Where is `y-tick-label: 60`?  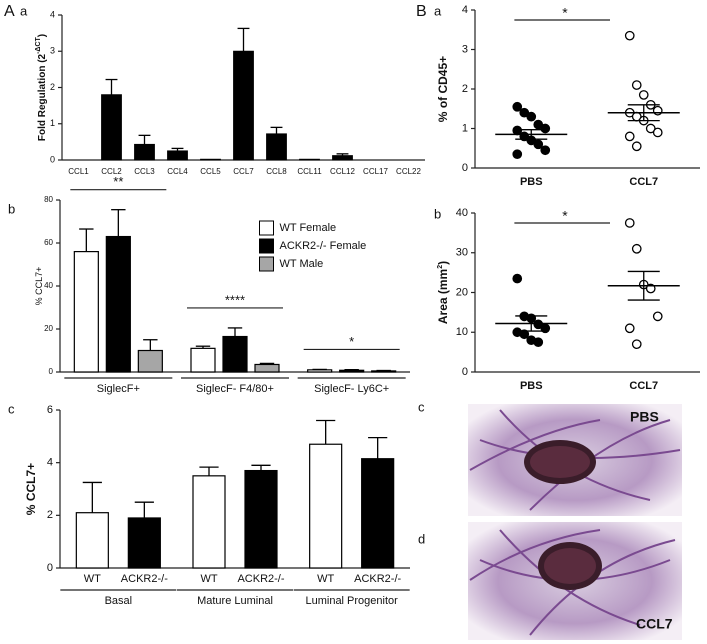
y-tick-label: 60 is located at coordinates (48, 242).